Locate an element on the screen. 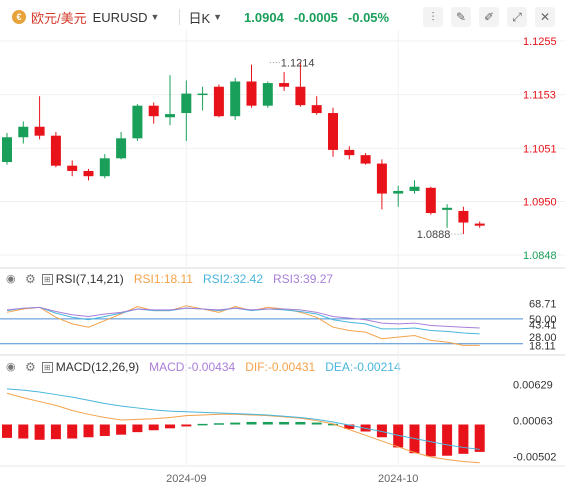 The image size is (565, 491). currency-icon: € is located at coordinates (19, 17).